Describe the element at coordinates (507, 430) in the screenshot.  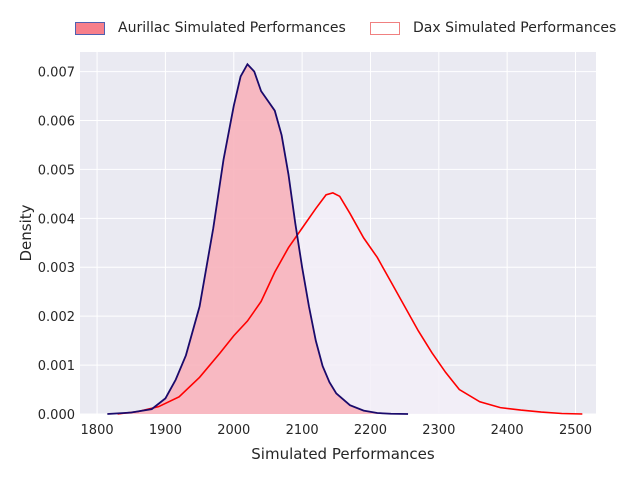
I see `x-tick-label: 2400` at that location.